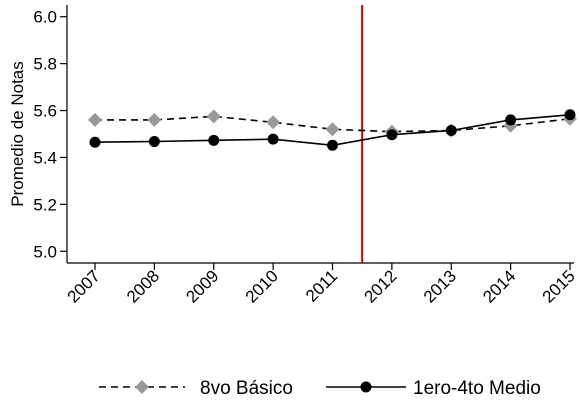  I want to click on y-axis: 5.0 5.2 5.4 5.6 5.8 6.0, so click(50, 134).